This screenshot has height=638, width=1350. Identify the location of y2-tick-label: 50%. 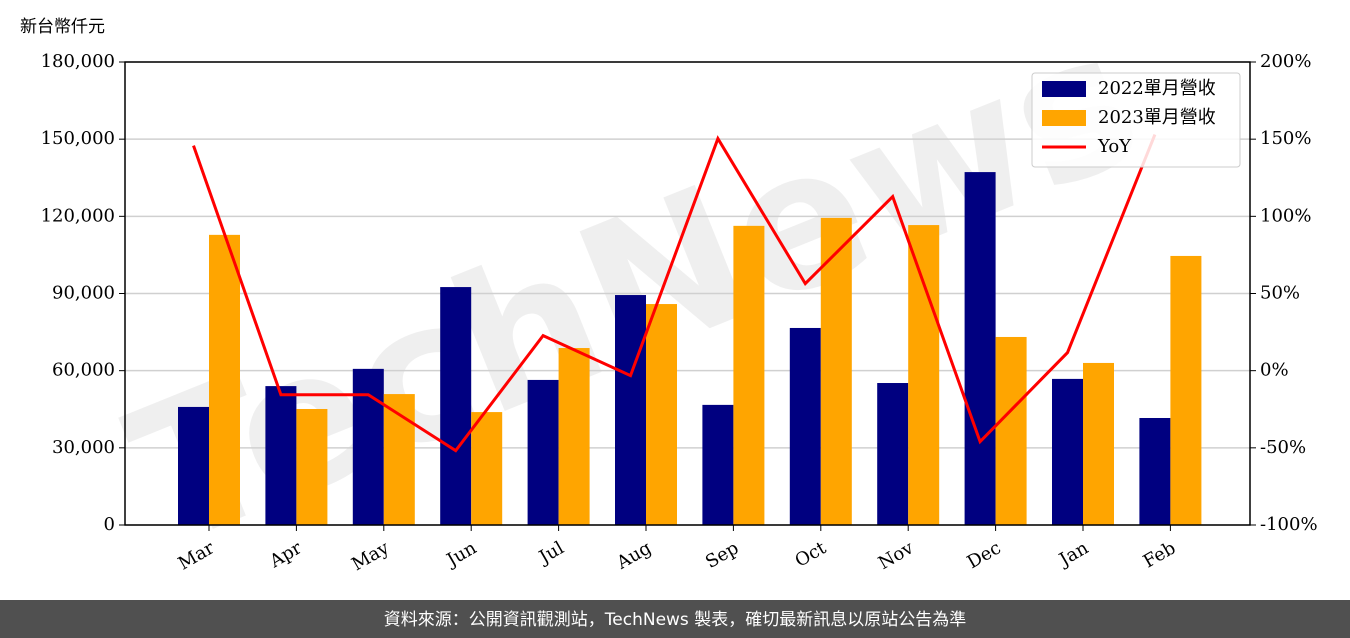
(1280, 293).